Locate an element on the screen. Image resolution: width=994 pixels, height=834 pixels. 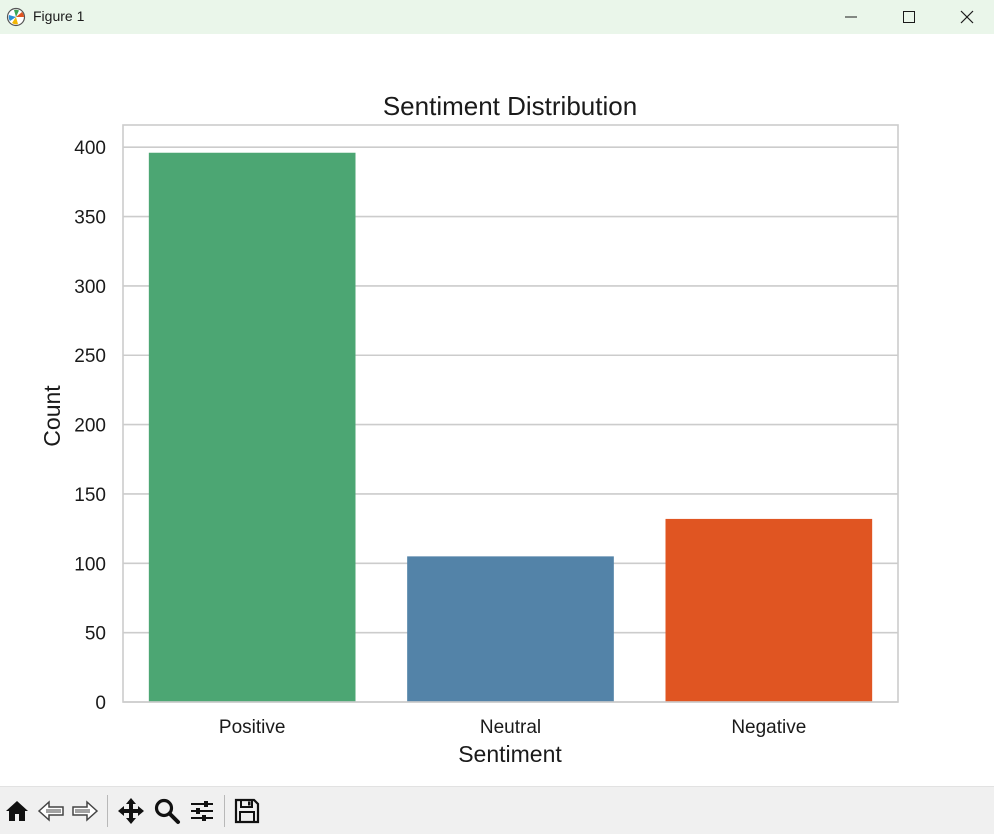
save-button is located at coordinates (247, 811).